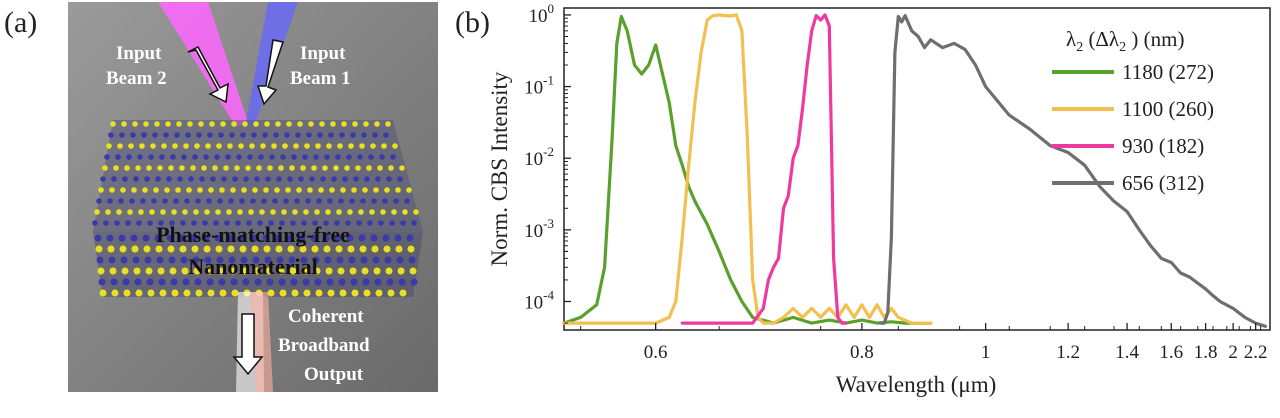  Describe the element at coordinates (1155, 39) in the screenshot. I see `legend-title-end: ) (nm)` at that location.